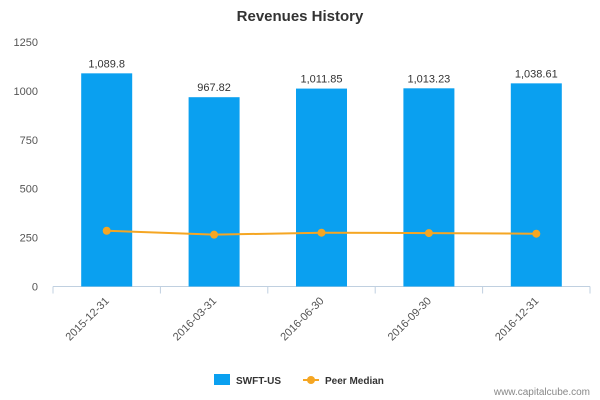  What do you see at coordinates (311, 380) in the screenshot?
I see `legend-swatch-dot-peer-median` at bounding box center [311, 380].